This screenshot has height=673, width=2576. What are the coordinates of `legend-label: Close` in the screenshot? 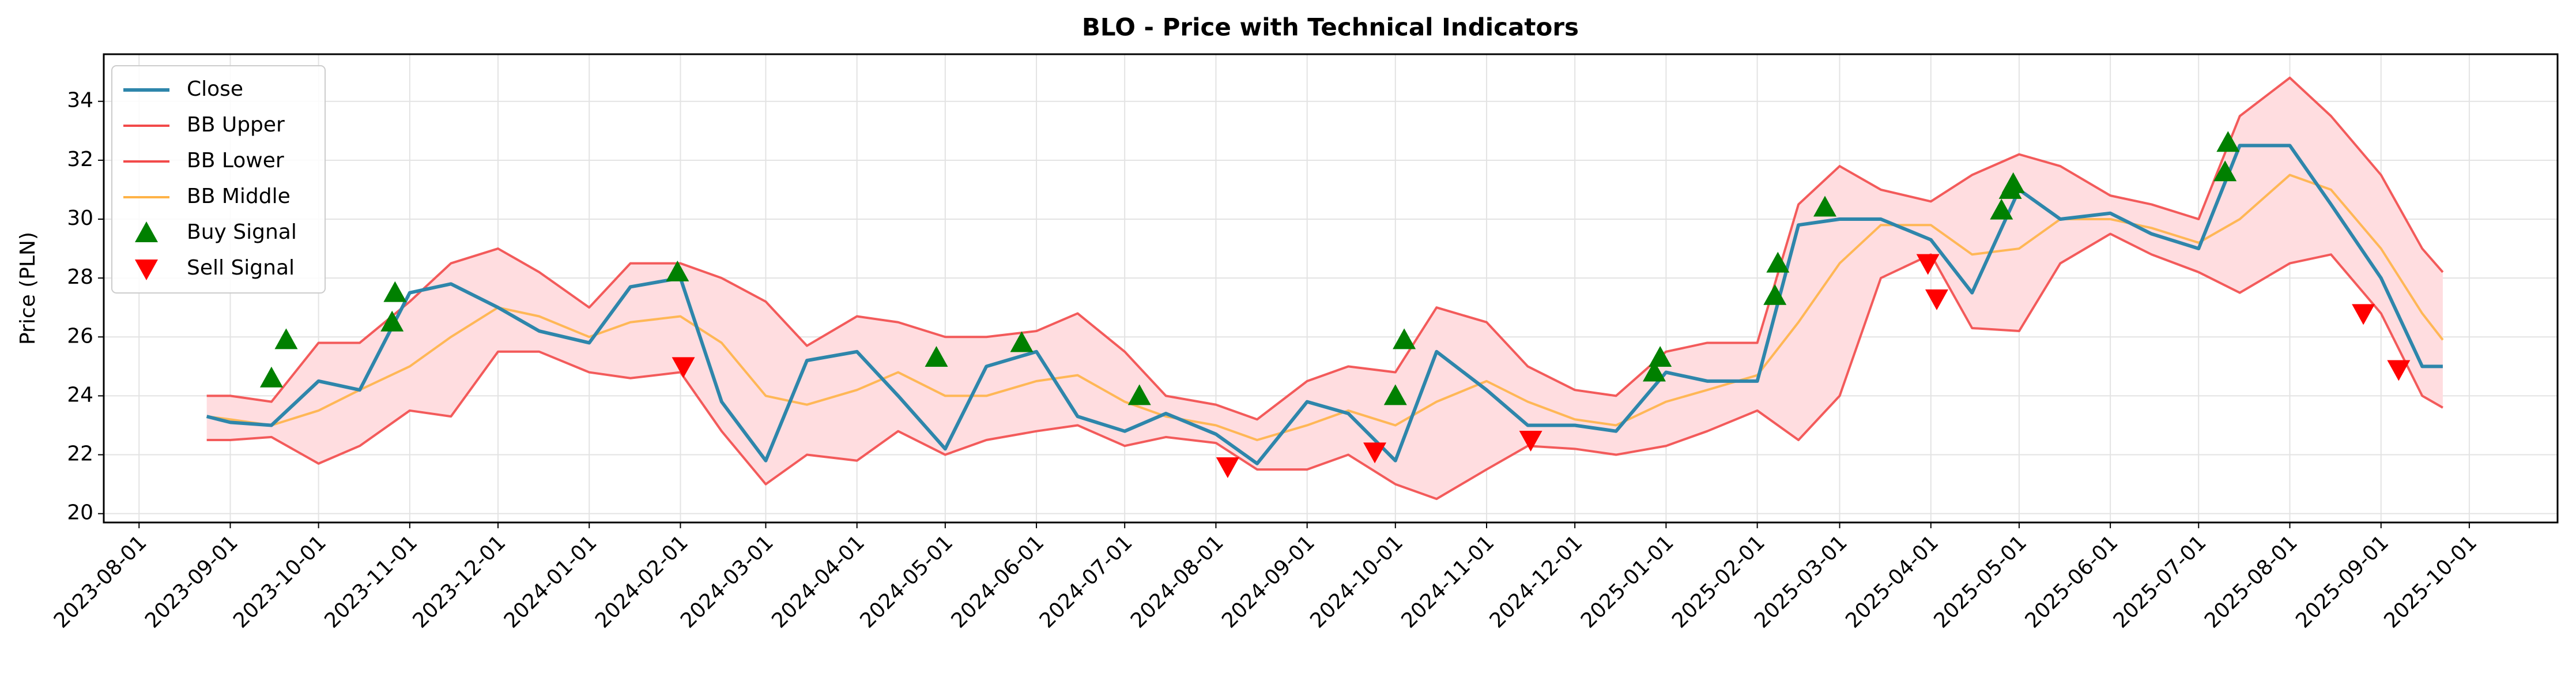 It's located at (215, 89).